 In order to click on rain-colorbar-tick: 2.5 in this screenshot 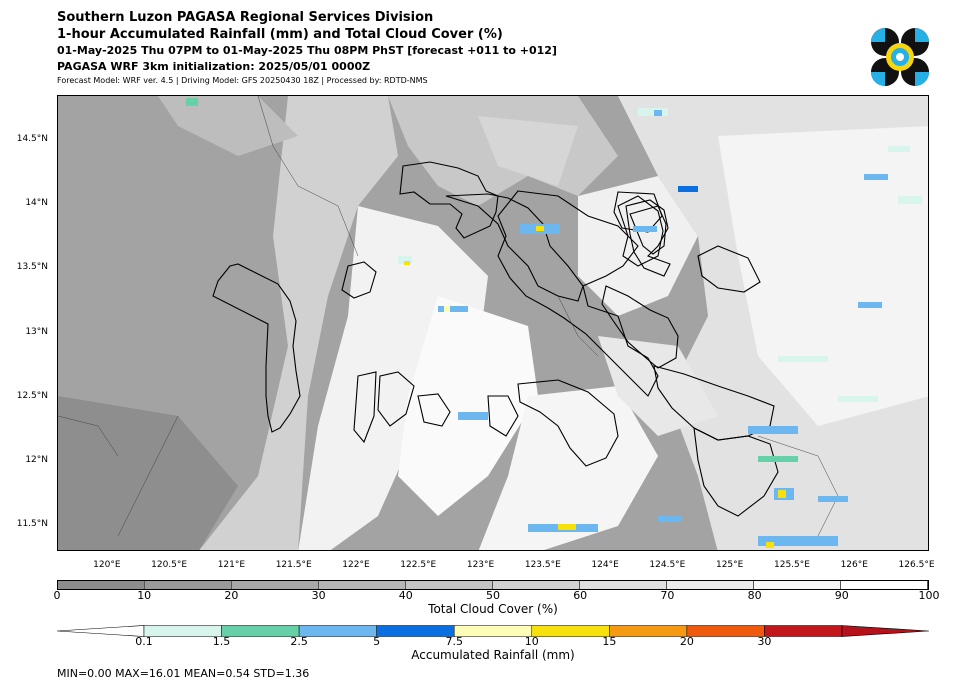, I will do `click(299, 641)`.